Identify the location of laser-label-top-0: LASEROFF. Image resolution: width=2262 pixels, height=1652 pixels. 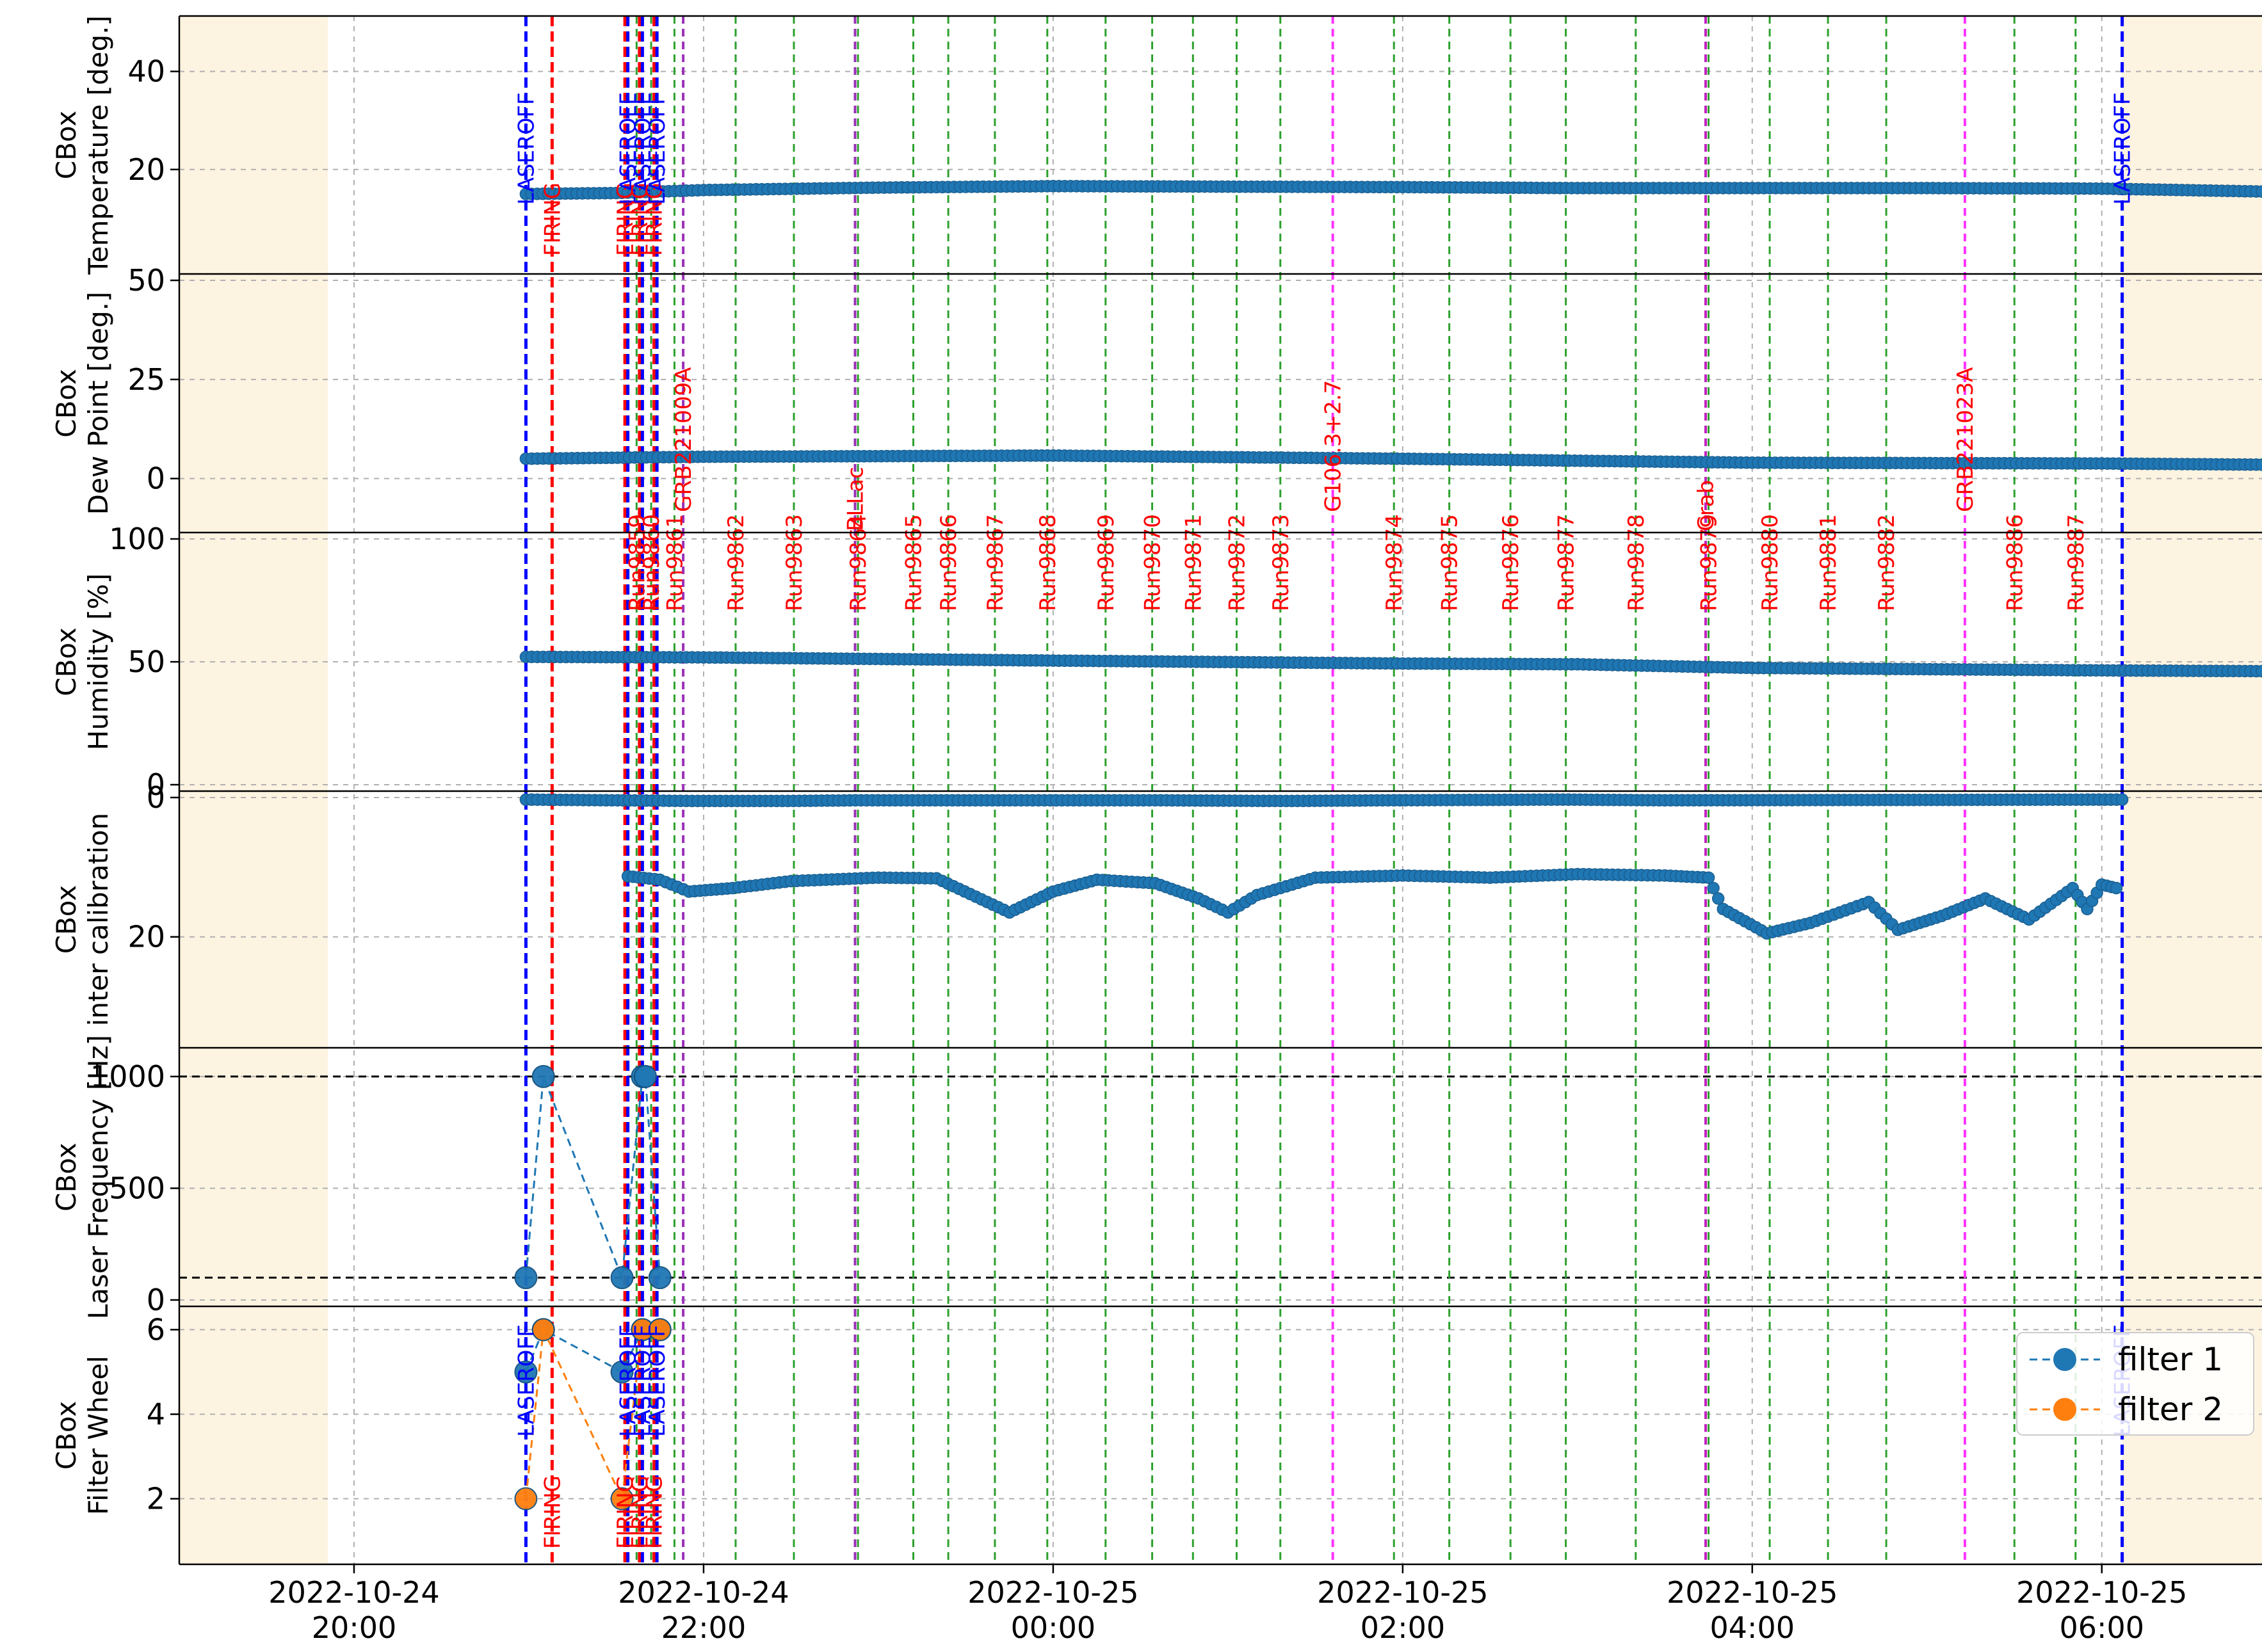
(526, 148).